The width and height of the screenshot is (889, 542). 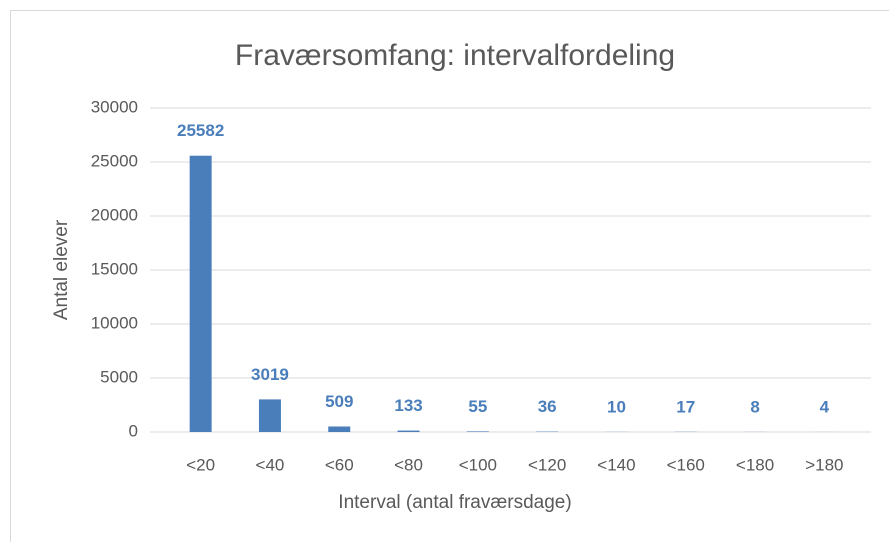 What do you see at coordinates (616, 464) in the screenshot?
I see `x-tick-label: <140` at bounding box center [616, 464].